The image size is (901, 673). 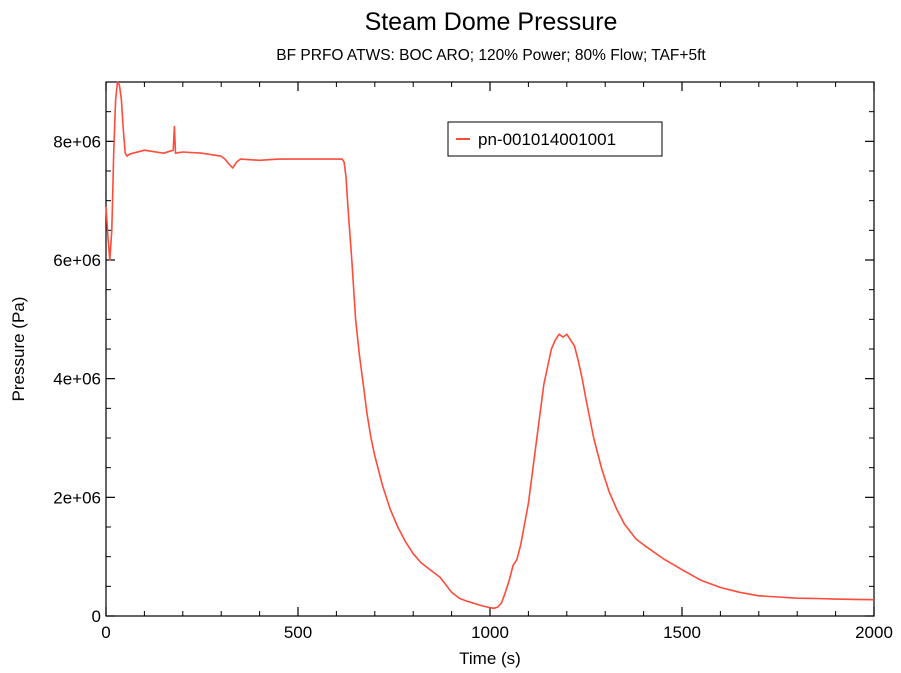 I want to click on y-tick-label: 2e+06, so click(x=77, y=497).